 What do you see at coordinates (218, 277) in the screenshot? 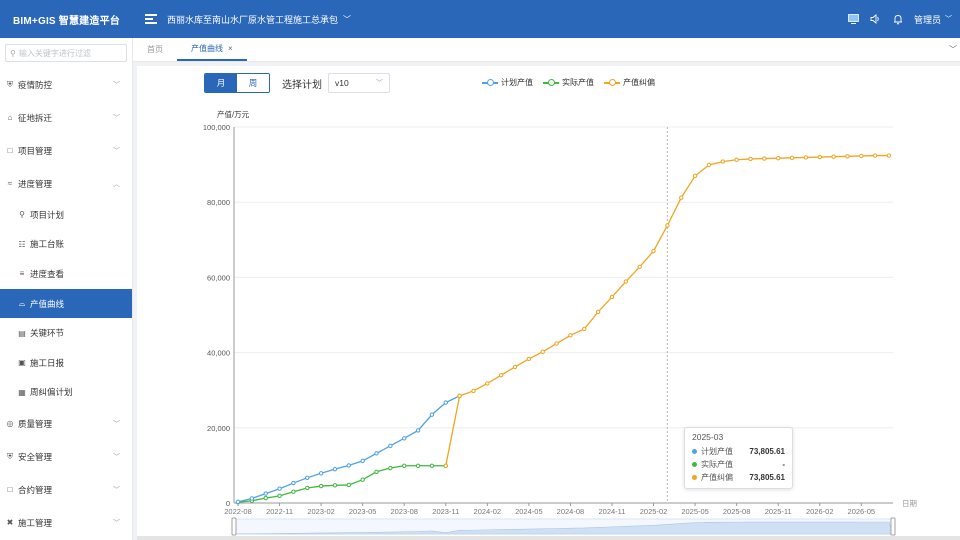
I see `y-tick-label: 60,000` at bounding box center [218, 277].